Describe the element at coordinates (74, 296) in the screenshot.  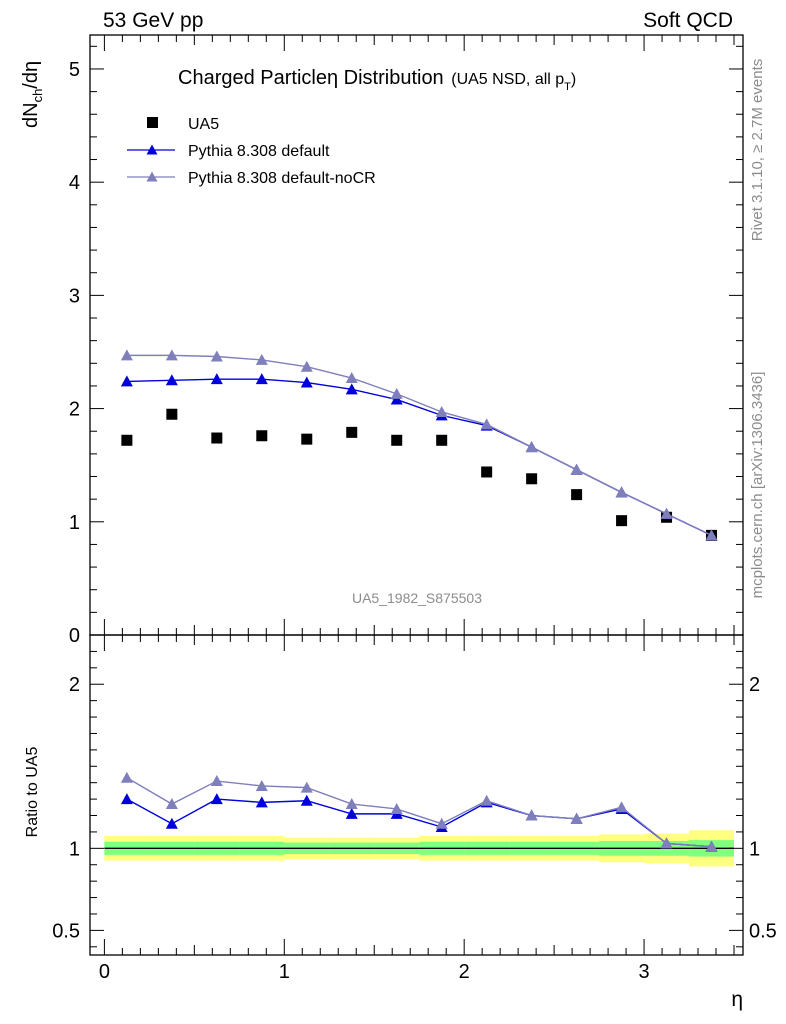
I see `main-y-tick-label: 3` at that location.